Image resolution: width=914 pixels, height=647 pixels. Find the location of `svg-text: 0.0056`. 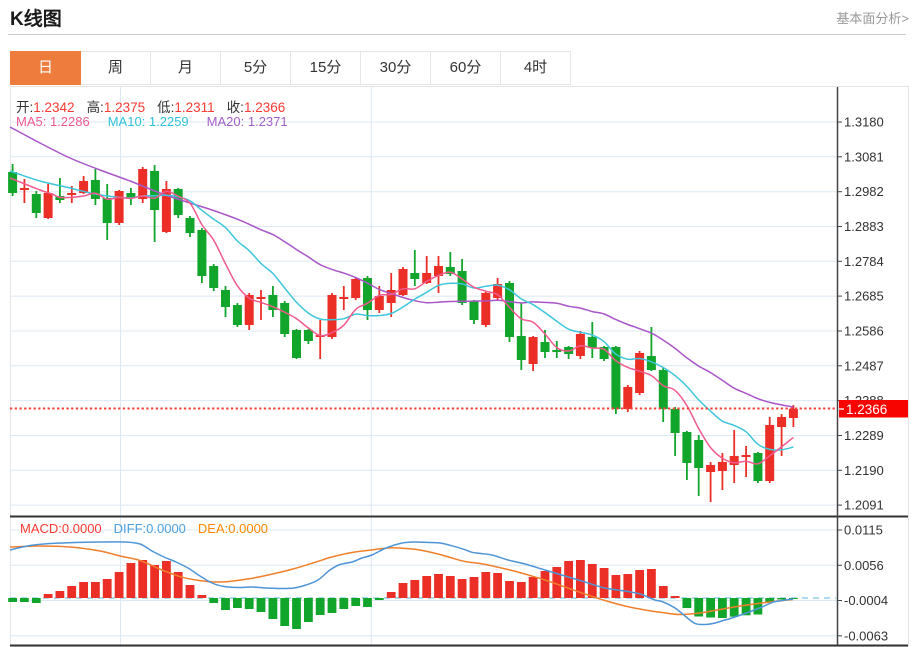

svg-text: 0.0056 is located at coordinates (864, 565).